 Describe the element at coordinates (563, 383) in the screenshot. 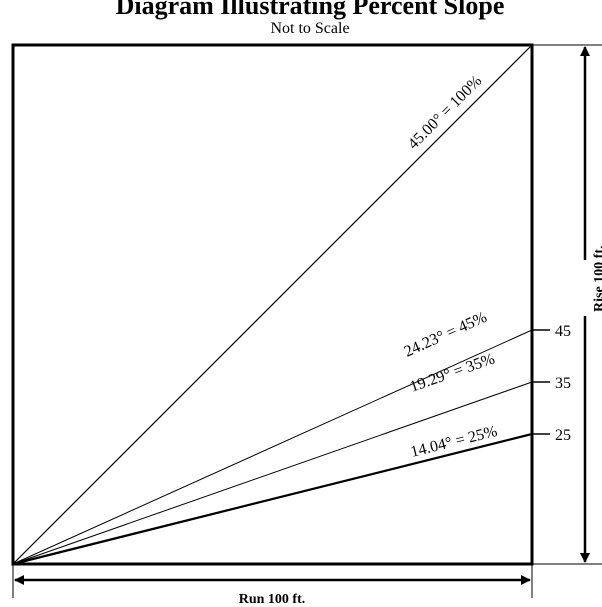

I see `tick-label-35: 35` at that location.